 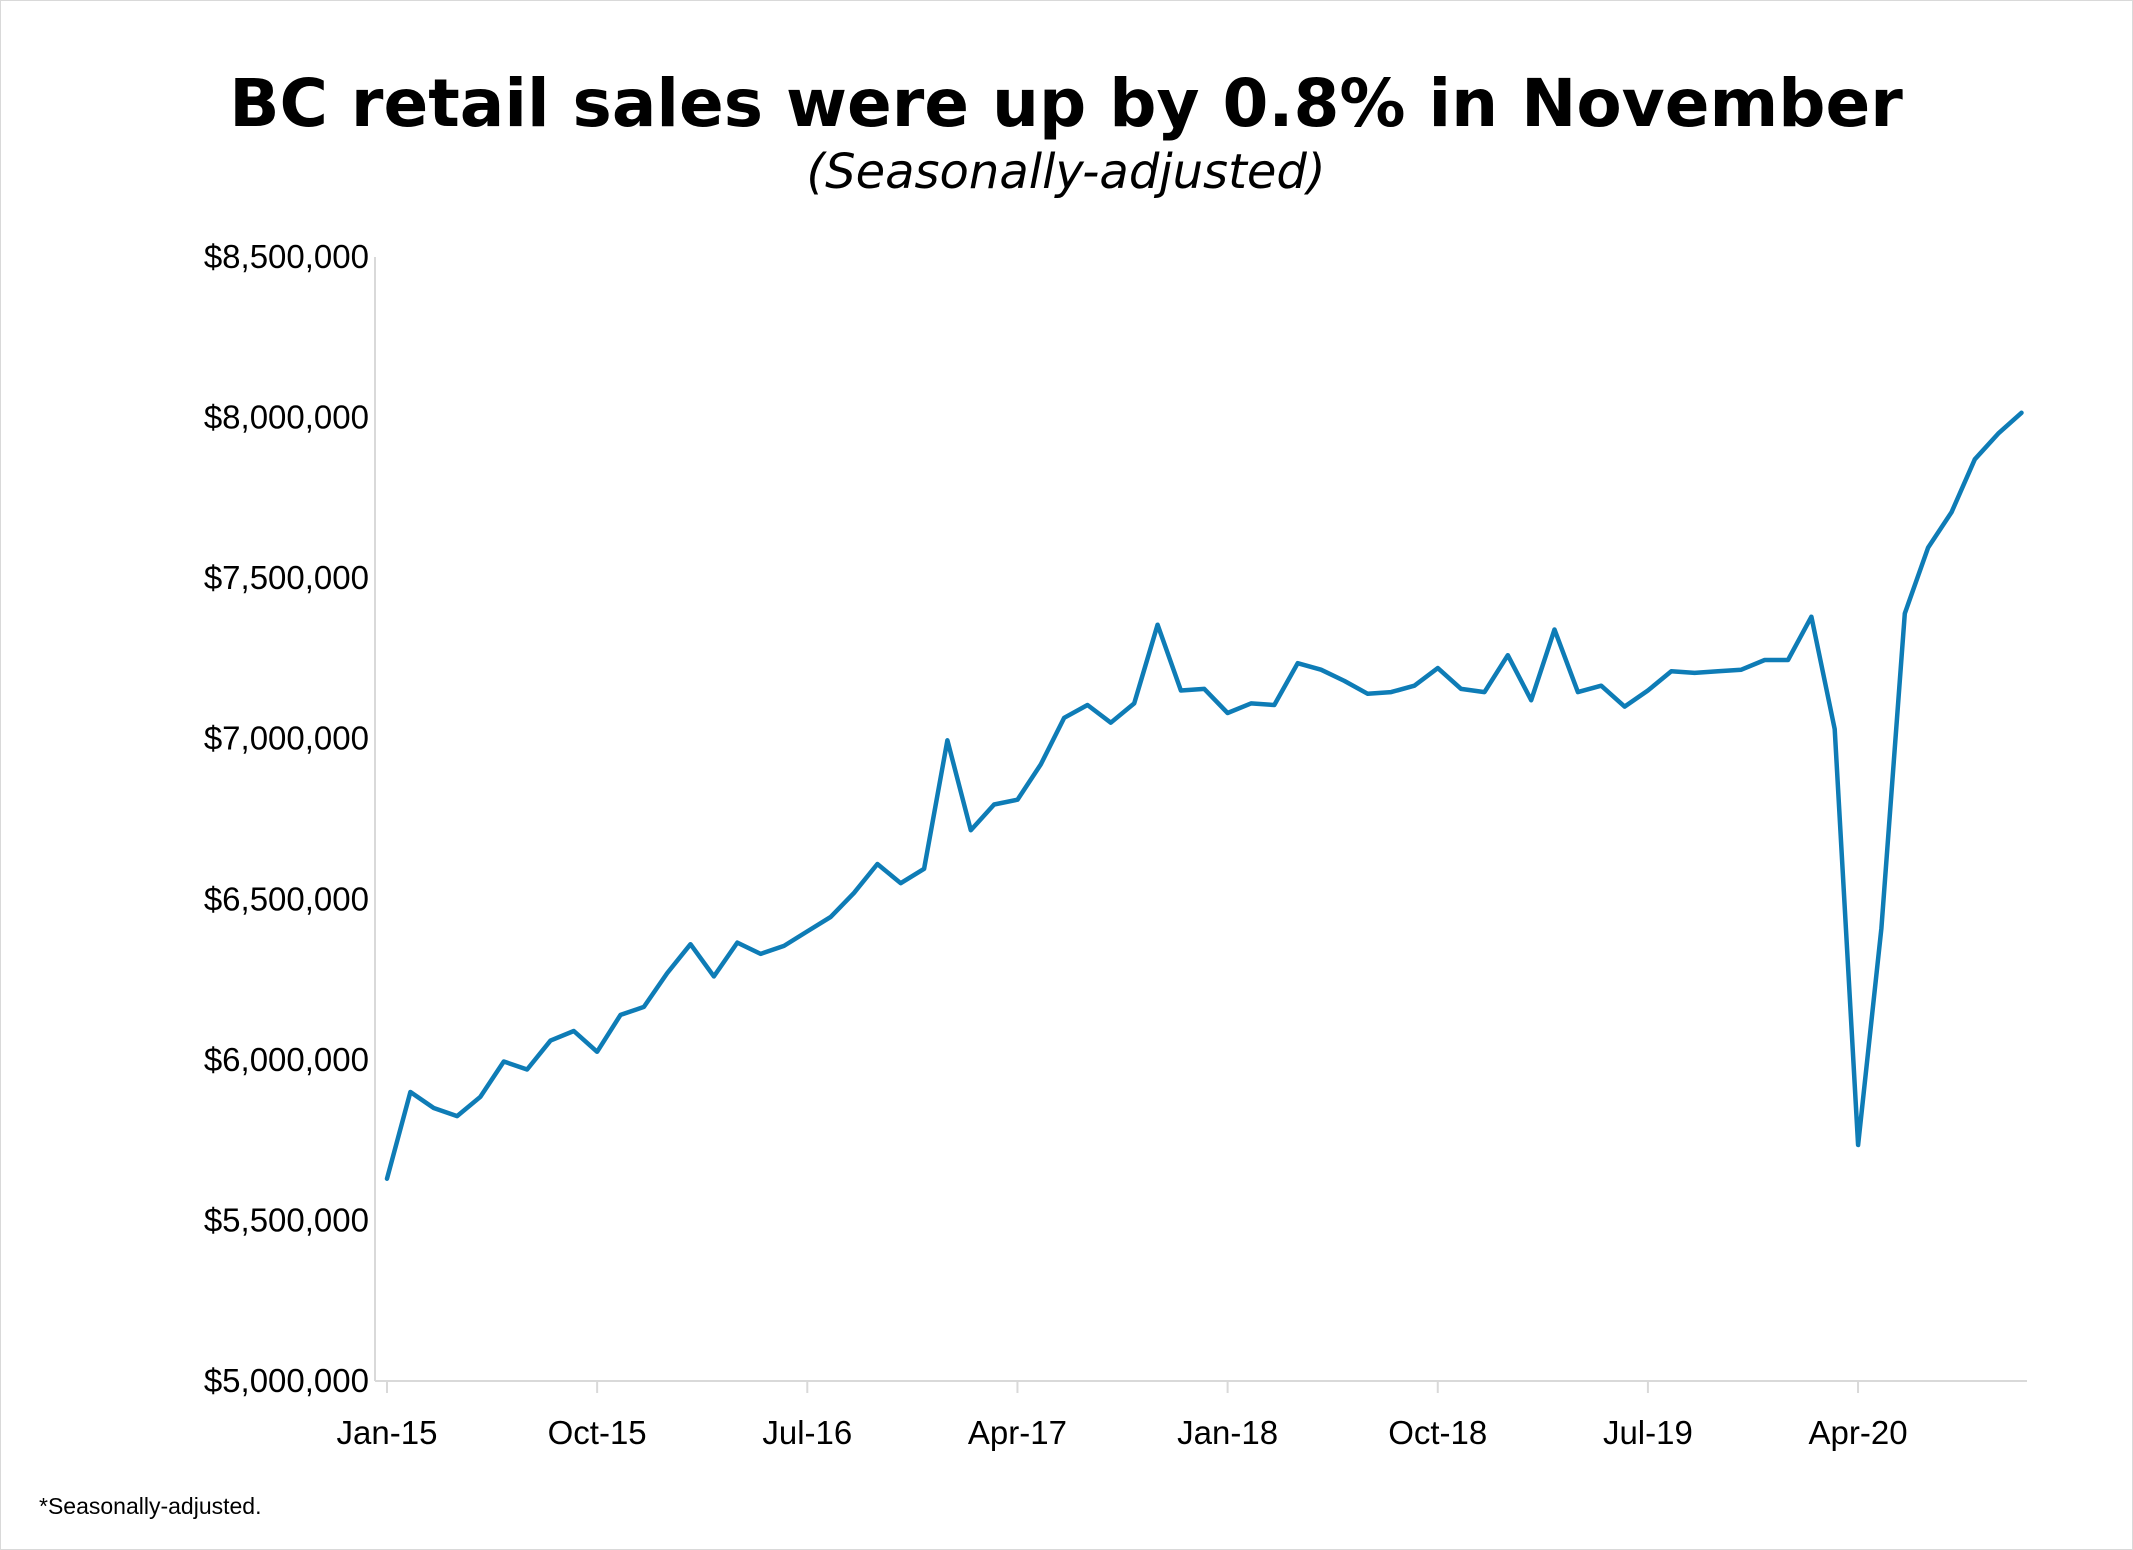 What do you see at coordinates (286, 1059) in the screenshot?
I see `y-tick-label: $6,000,000` at bounding box center [286, 1059].